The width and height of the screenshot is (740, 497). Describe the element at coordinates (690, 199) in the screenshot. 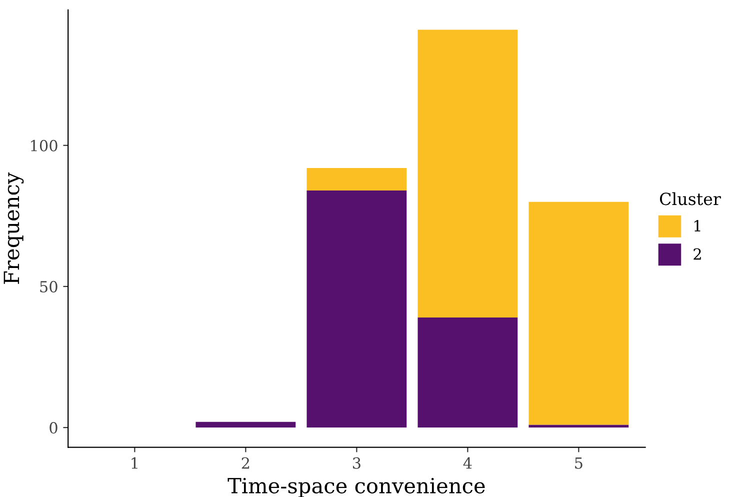

I see `legend-title: Cluster` at that location.